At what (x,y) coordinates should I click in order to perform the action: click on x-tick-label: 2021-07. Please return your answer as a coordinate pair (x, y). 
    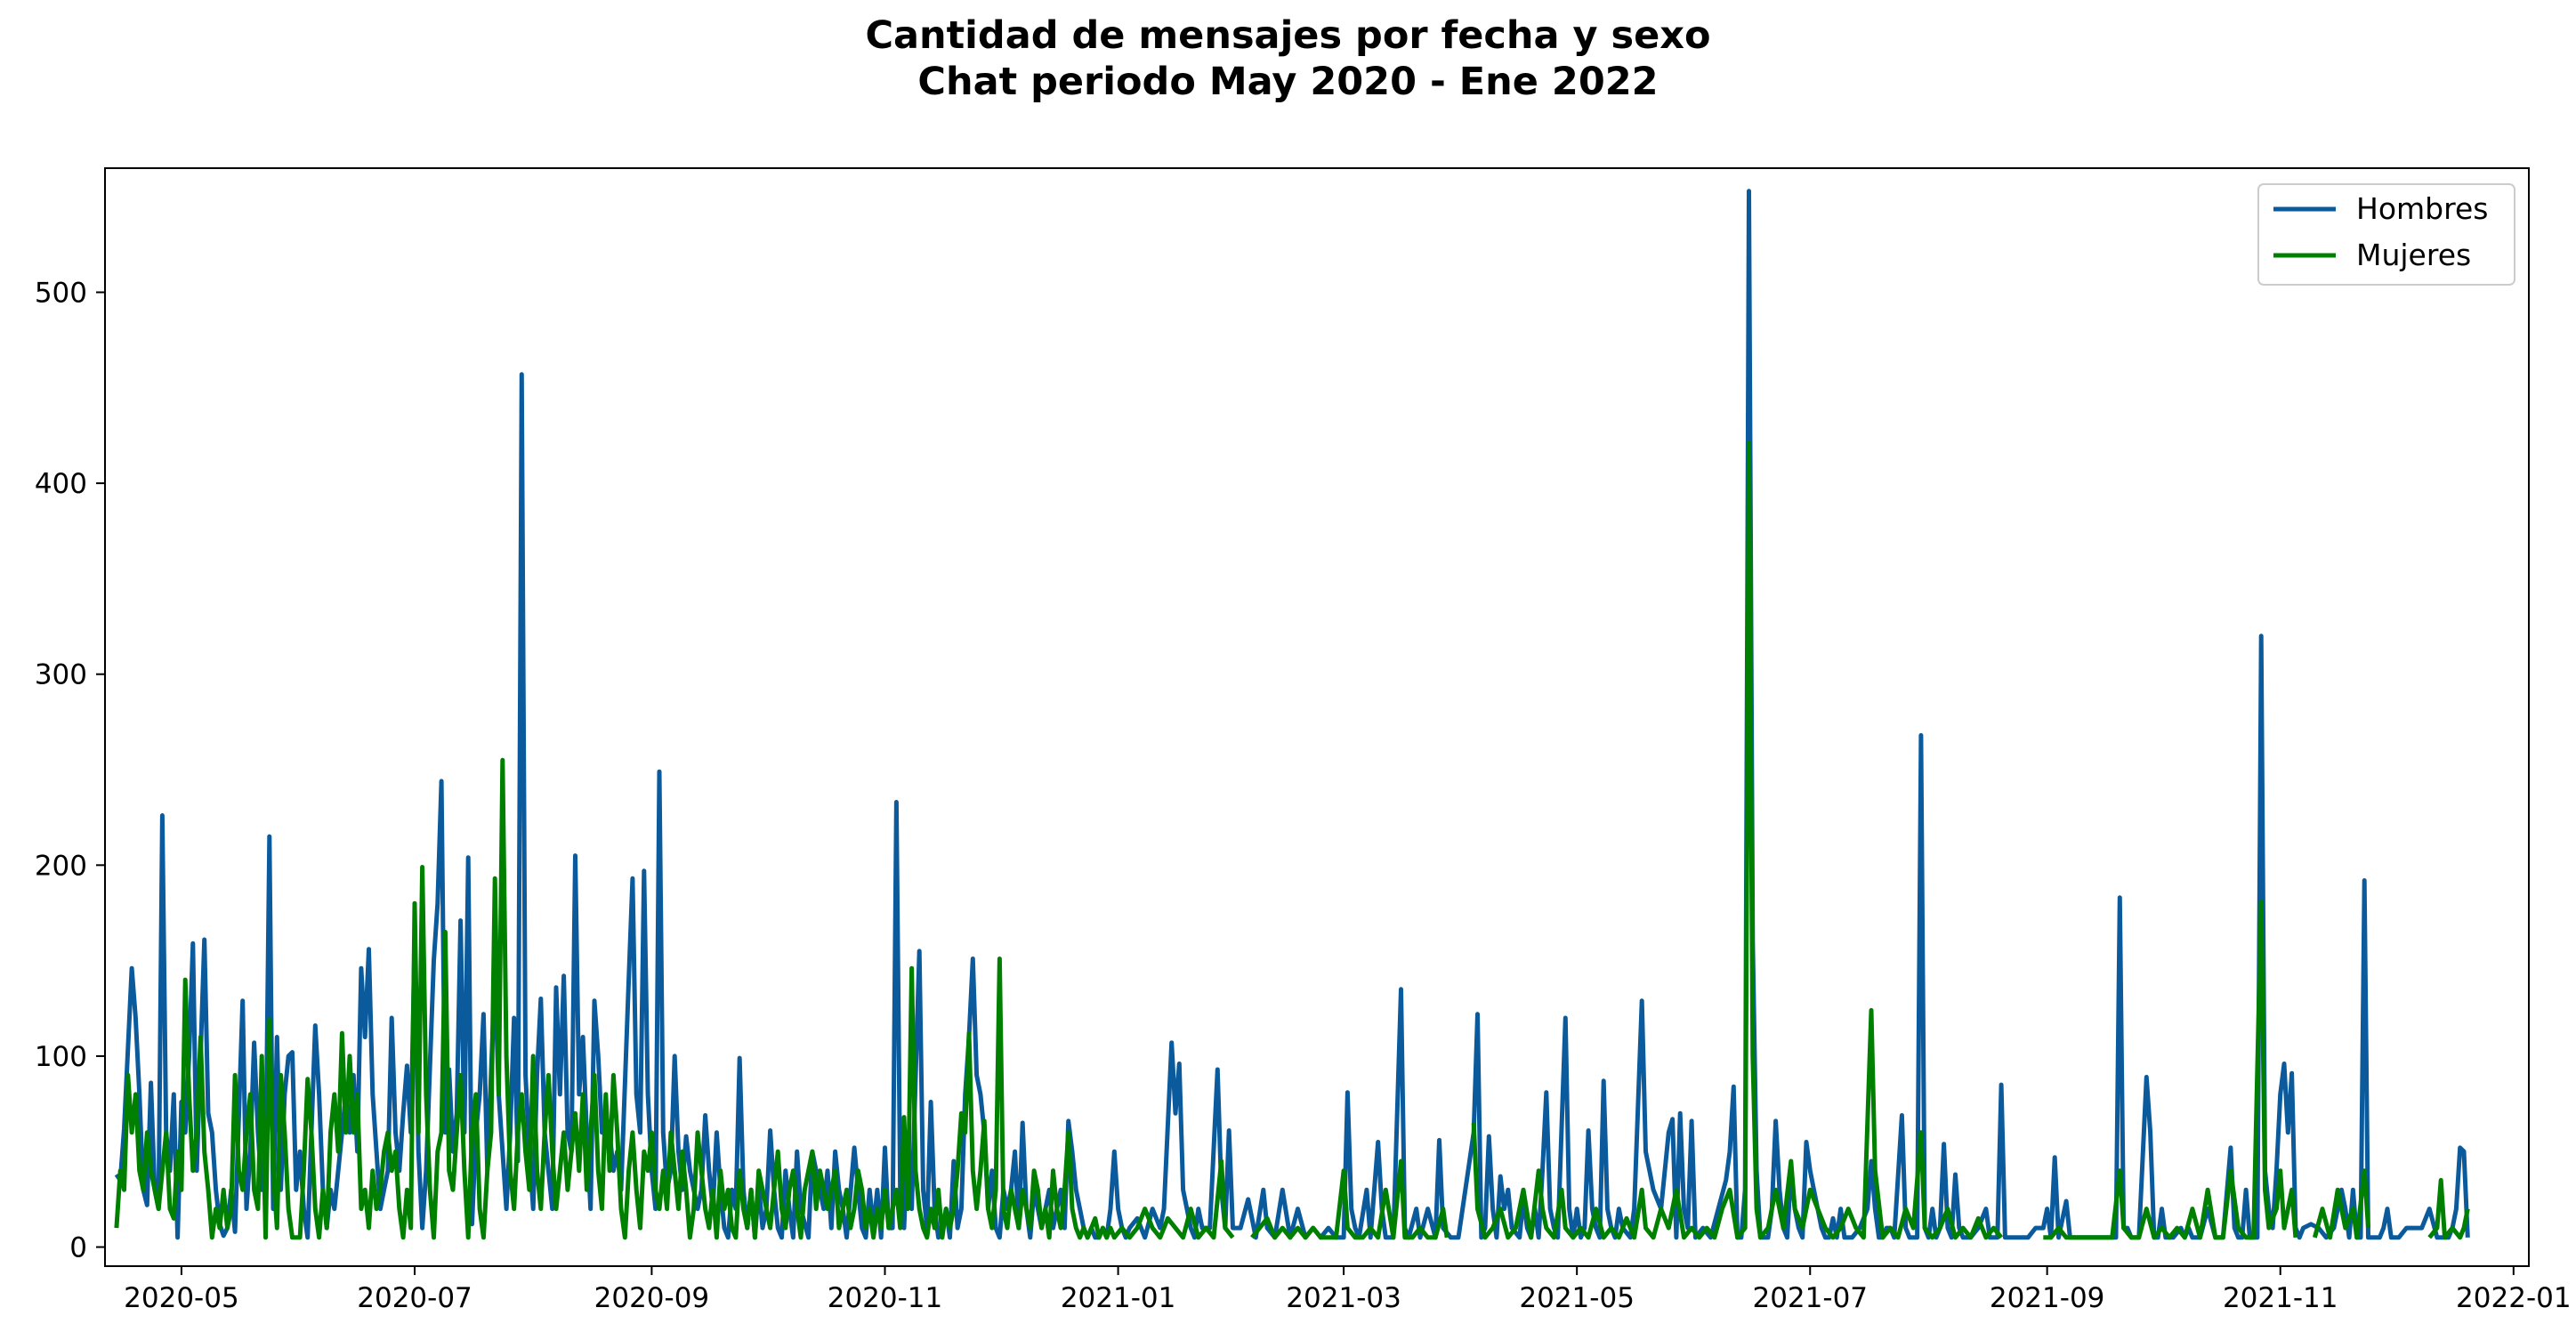
    Looking at the image, I should click on (1810, 1298).